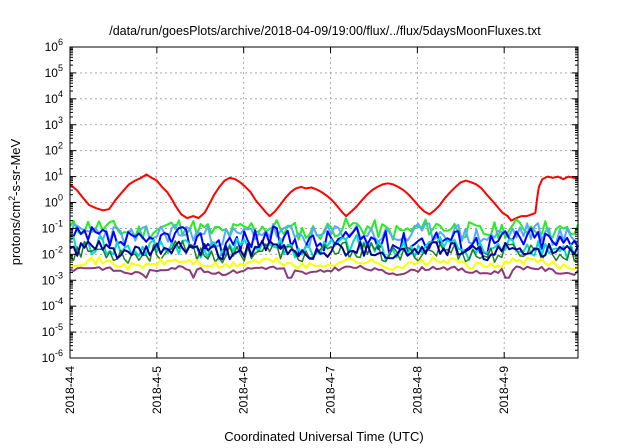 Image resolution: width=640 pixels, height=448 pixels. Describe the element at coordinates (54, 201) in the screenshot. I see `y-tick-label: 10⁰` at that location.